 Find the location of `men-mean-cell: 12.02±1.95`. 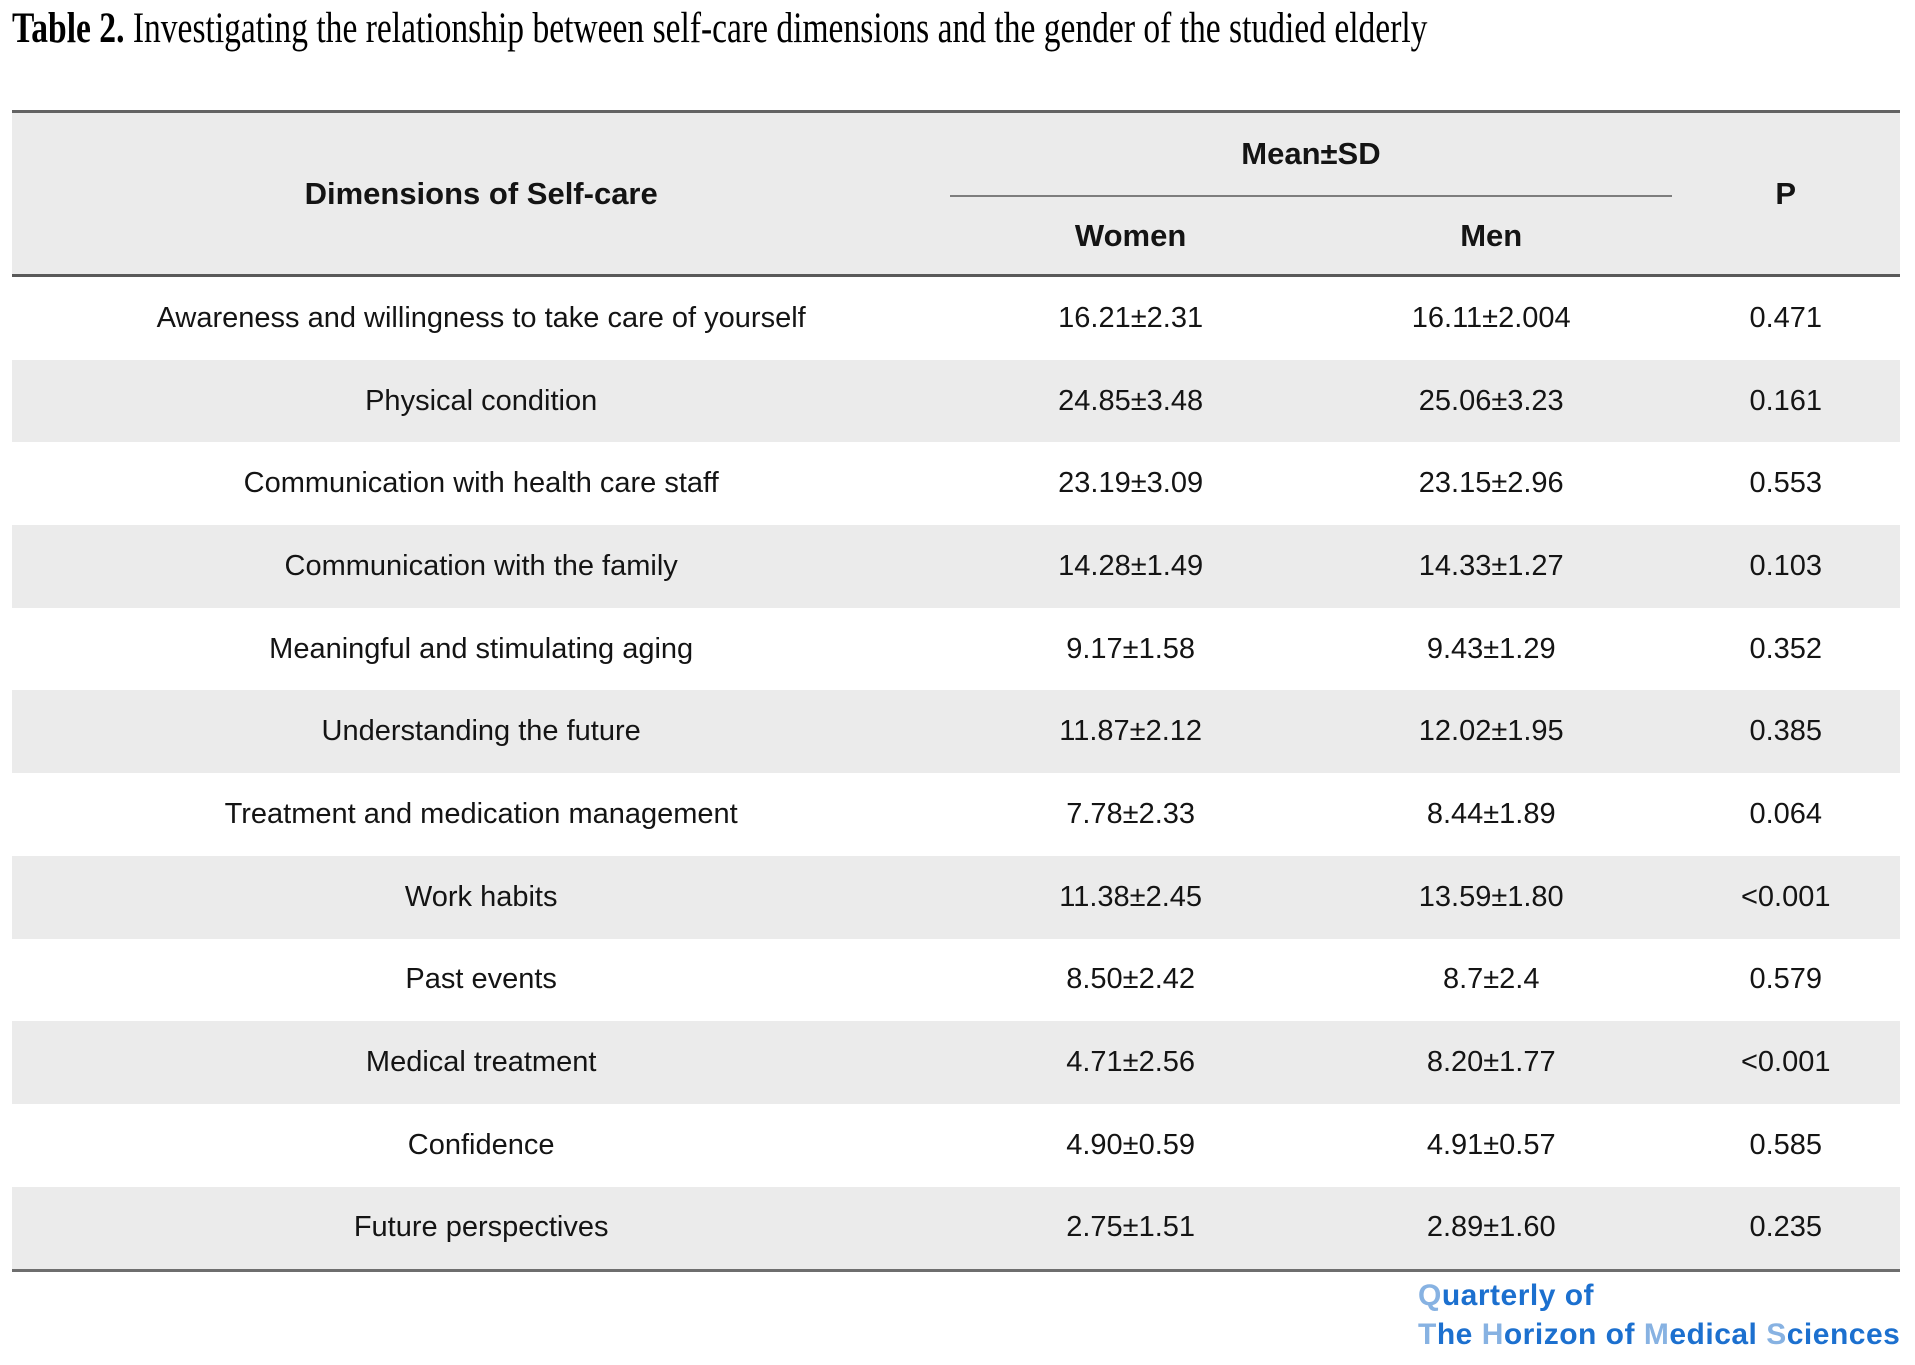

men-mean-cell: 12.02±1.95 is located at coordinates (1491, 731).